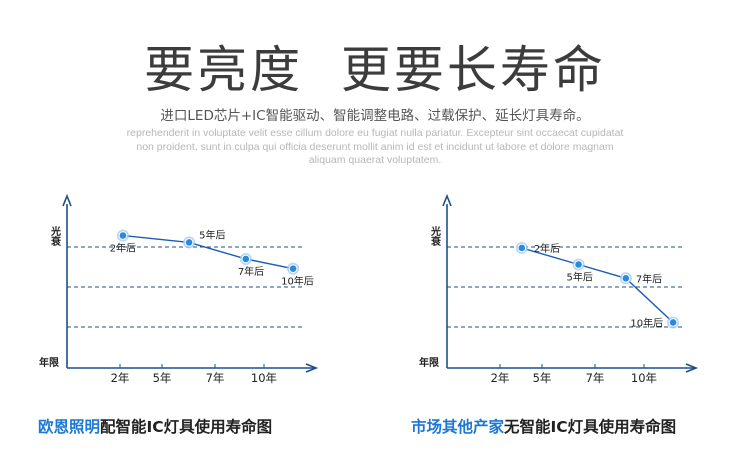 Image resolution: width=750 pixels, height=472 pixels. I want to click on caption-left: 欧恩照明配智能IC灯具使用寿命图, so click(155, 426).